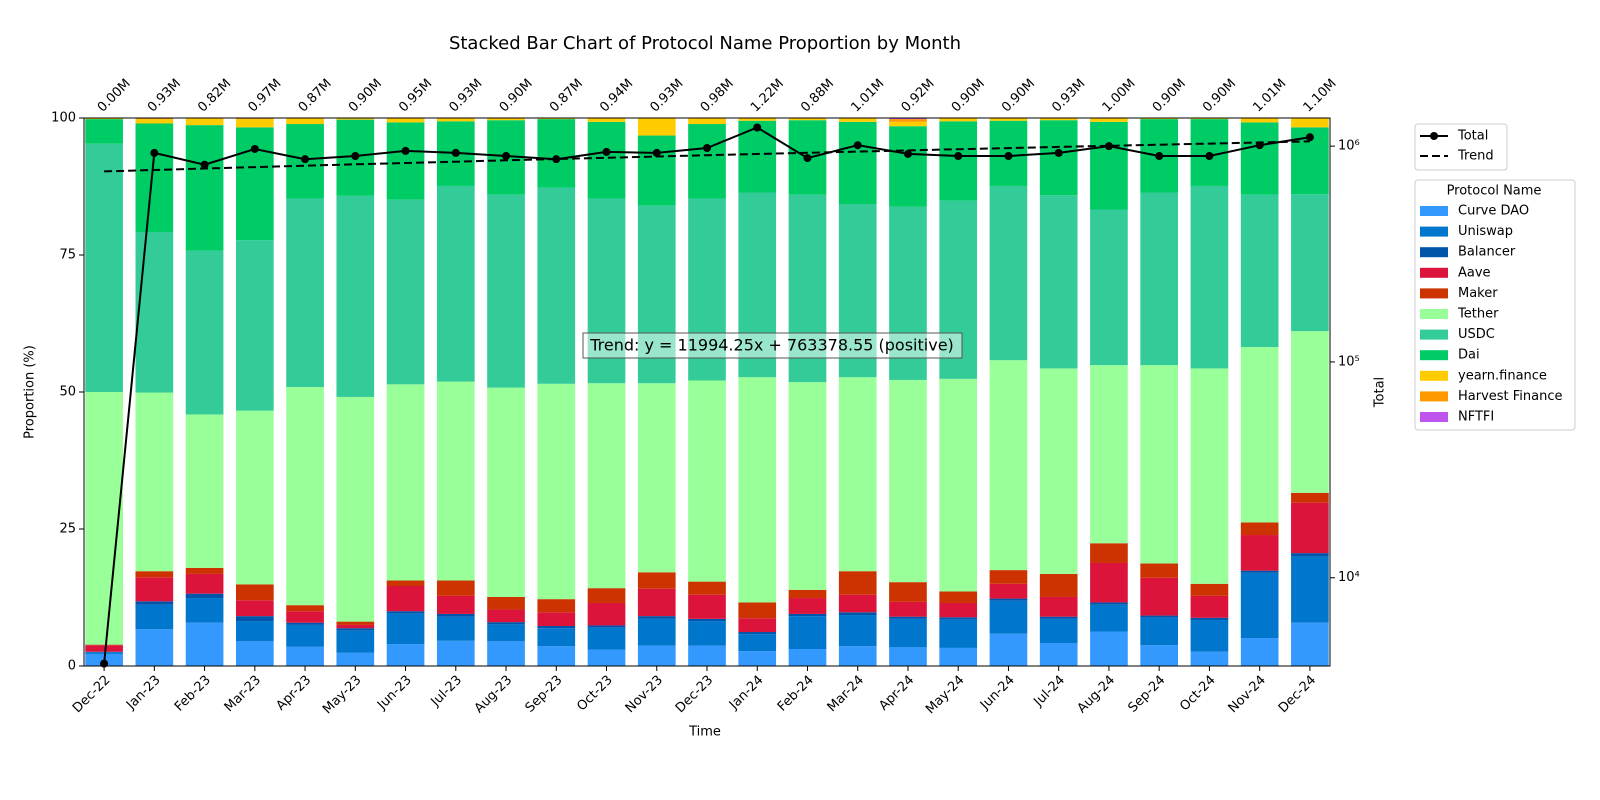 The width and height of the screenshot is (1600, 800). Describe the element at coordinates (1097, 695) in the screenshot. I see `x-tick-label: Aug-24` at that location.